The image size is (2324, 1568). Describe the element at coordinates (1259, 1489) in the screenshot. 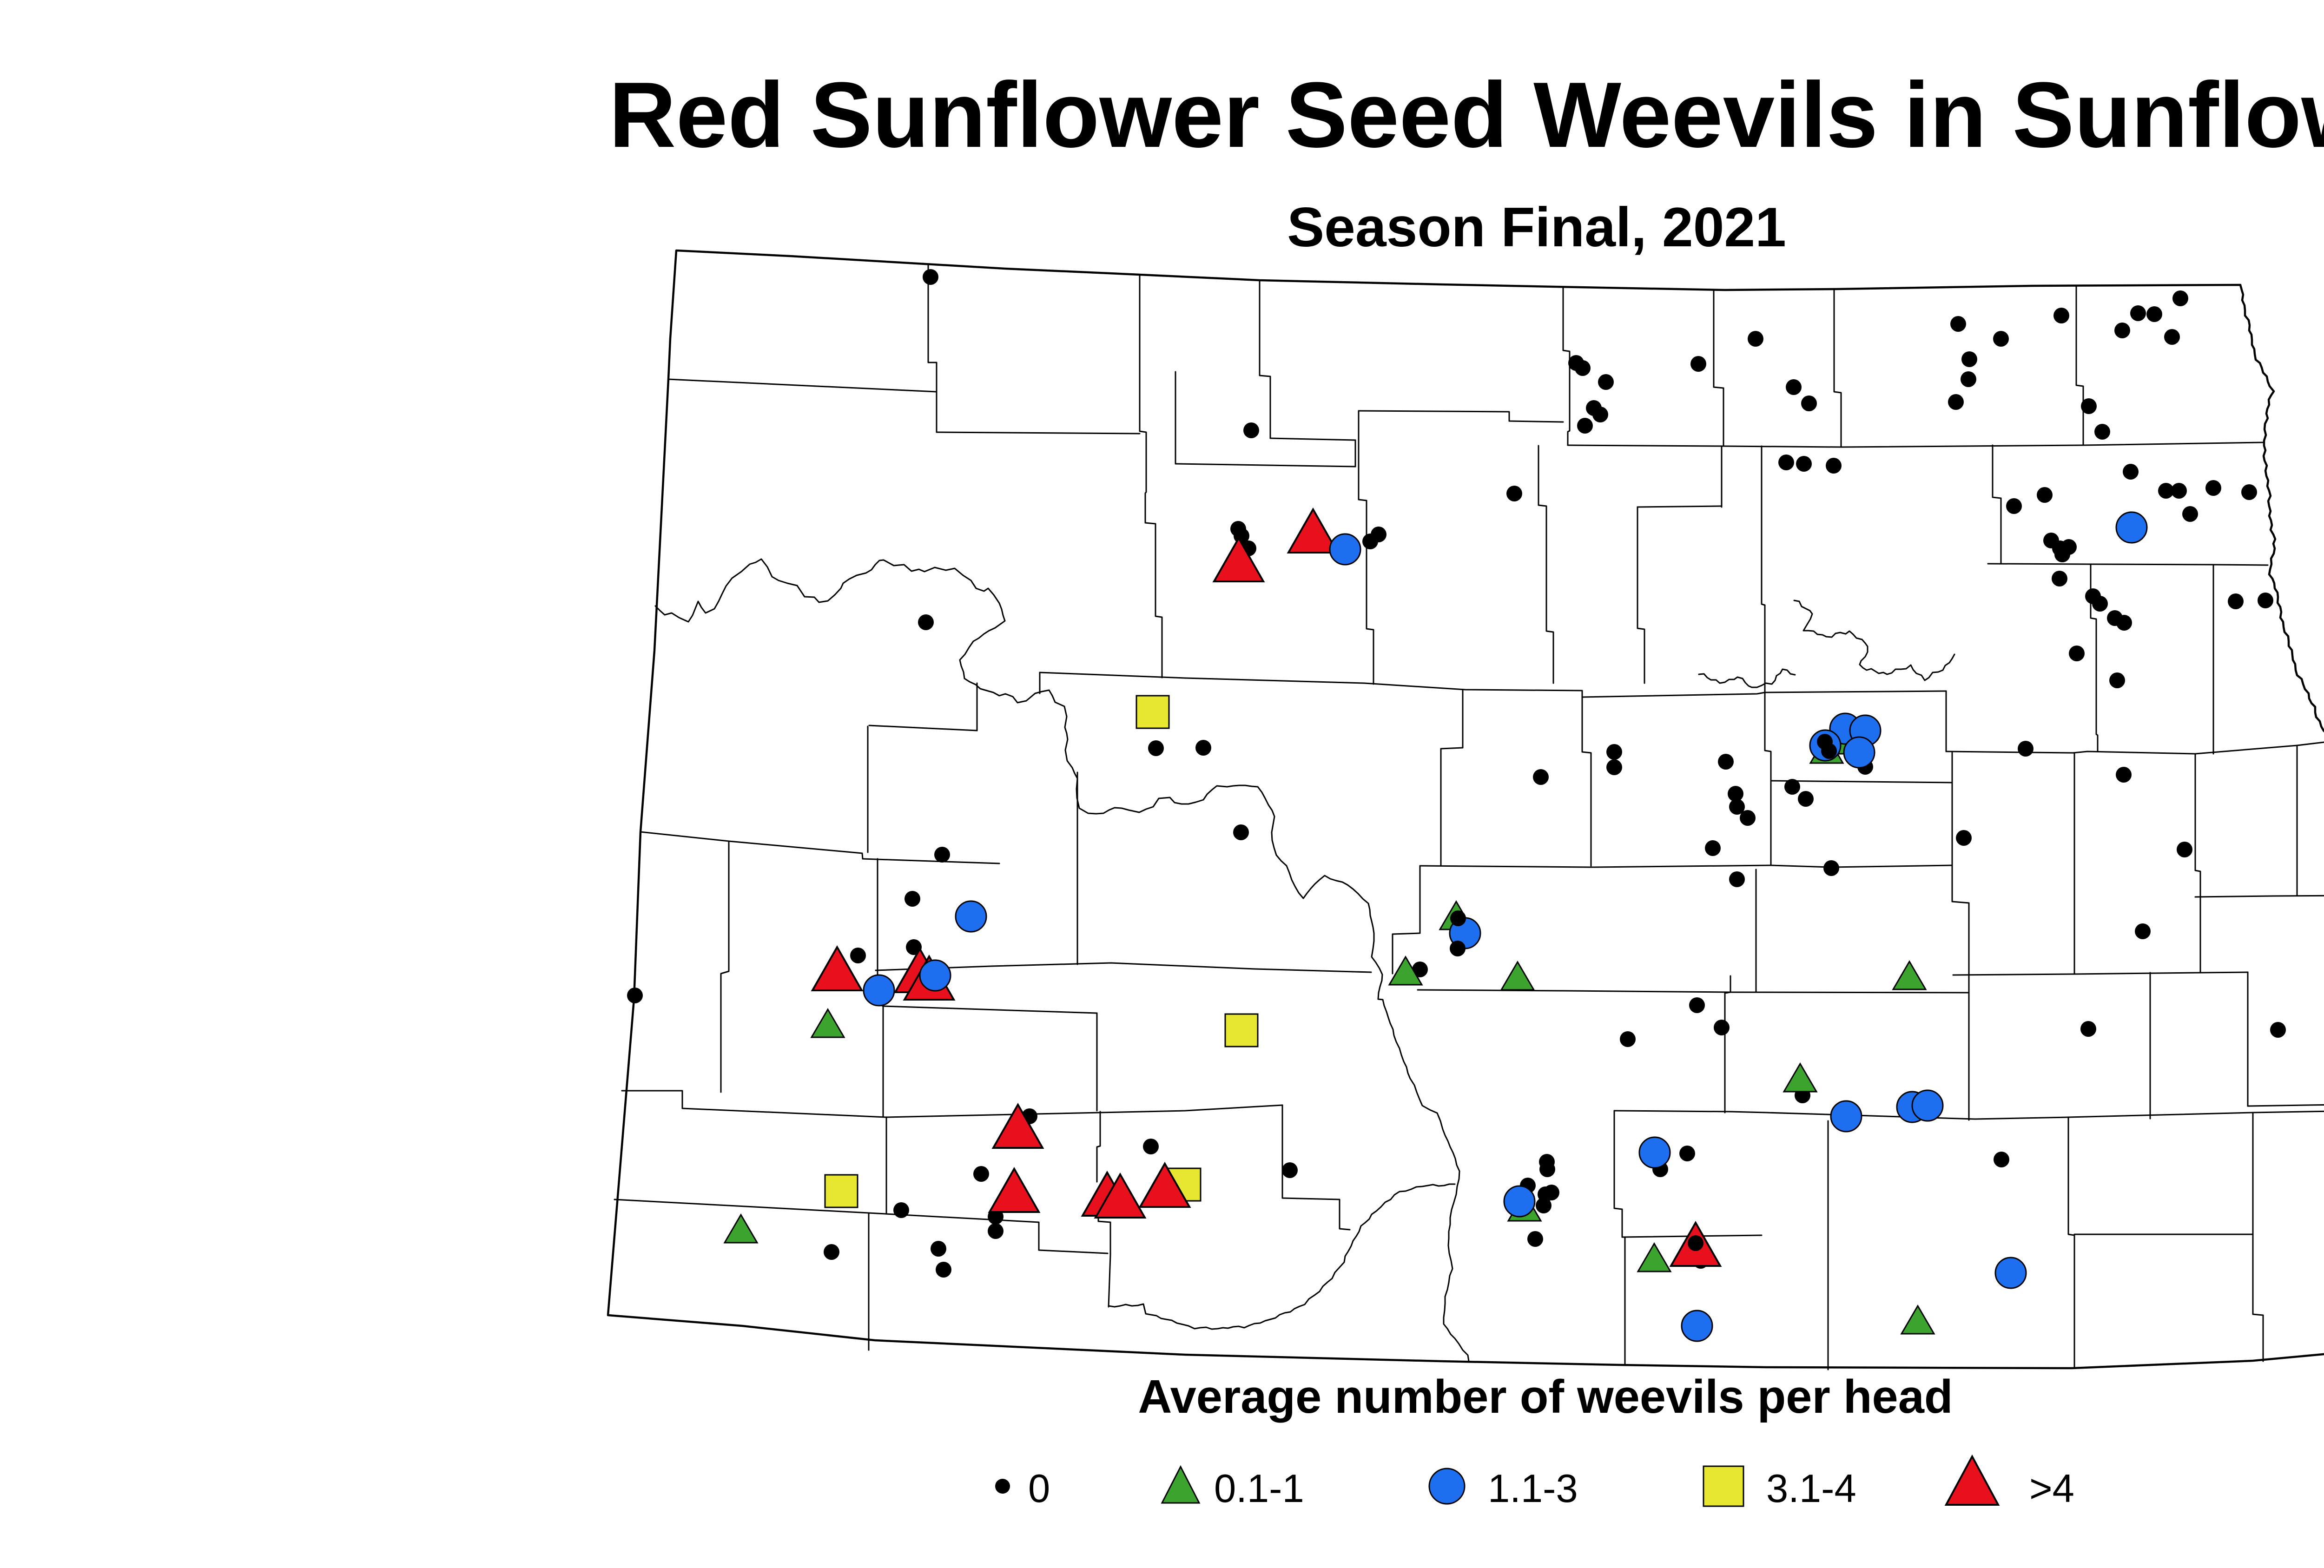

I see `svg-text: 0.1-1` at that location.